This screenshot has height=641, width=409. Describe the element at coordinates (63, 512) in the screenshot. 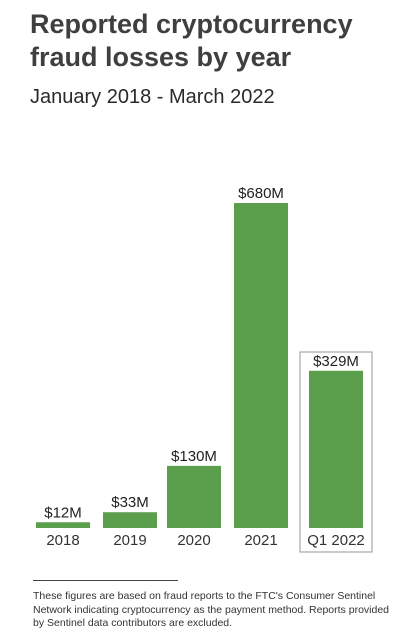

I see `value-label-2018: $12M` at that location.